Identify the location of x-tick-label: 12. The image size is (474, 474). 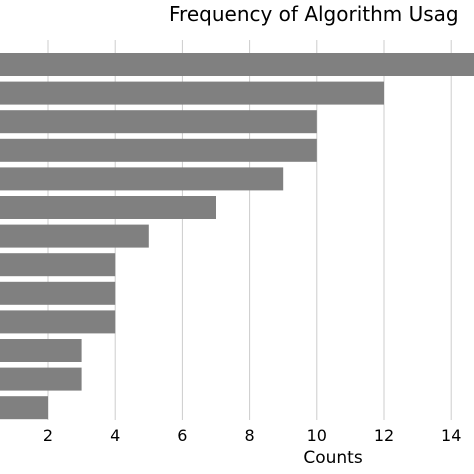
(384, 435).